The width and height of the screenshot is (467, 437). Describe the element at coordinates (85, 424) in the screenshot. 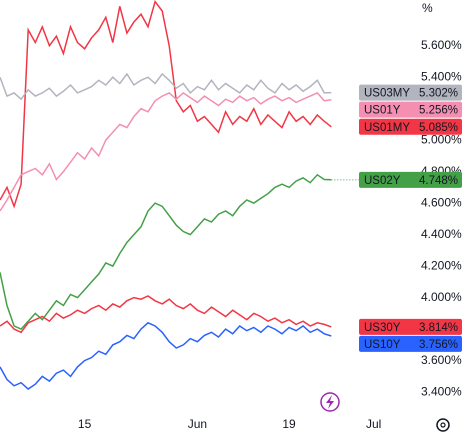

I see `x-tick-label: 15` at that location.